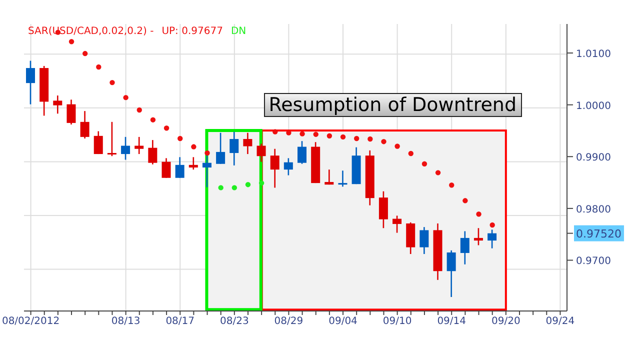 The image size is (625, 349). I want to click on x-tick-label: 08/13, so click(125, 322).